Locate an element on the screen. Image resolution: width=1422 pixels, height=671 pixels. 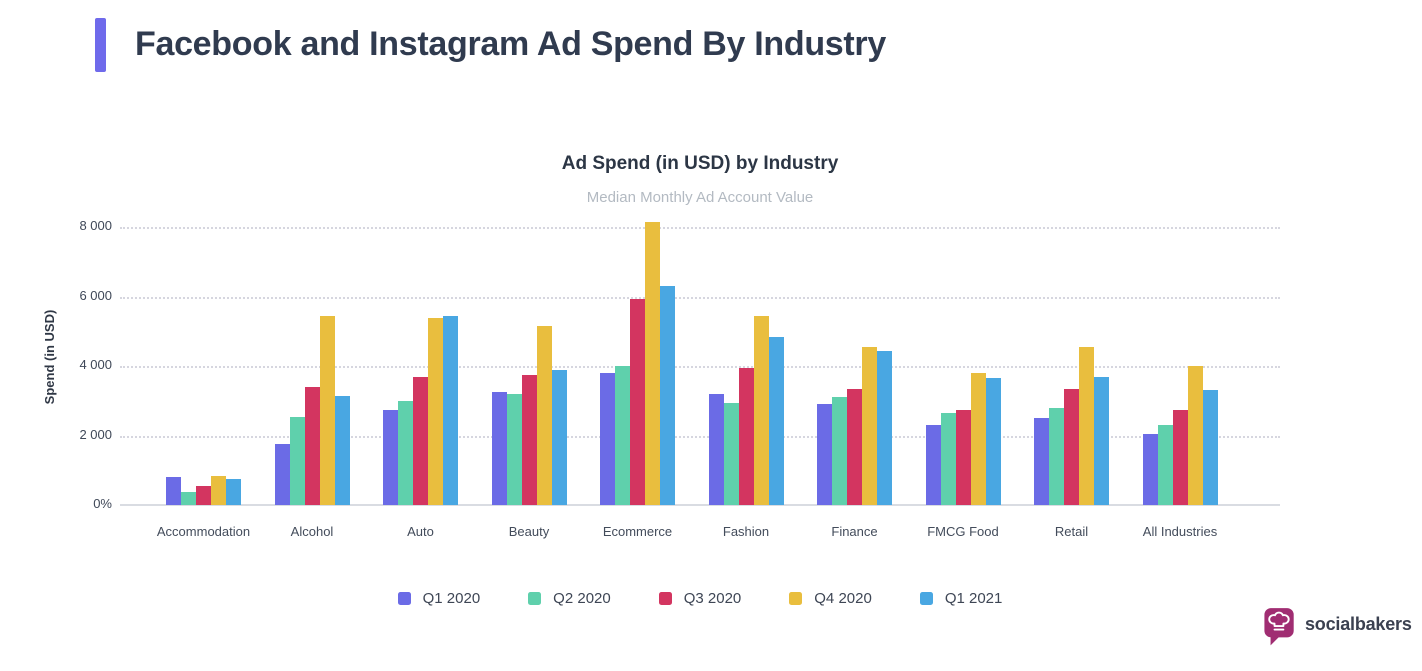
bar-q1-2020-fashion is located at coordinates (716, 449).